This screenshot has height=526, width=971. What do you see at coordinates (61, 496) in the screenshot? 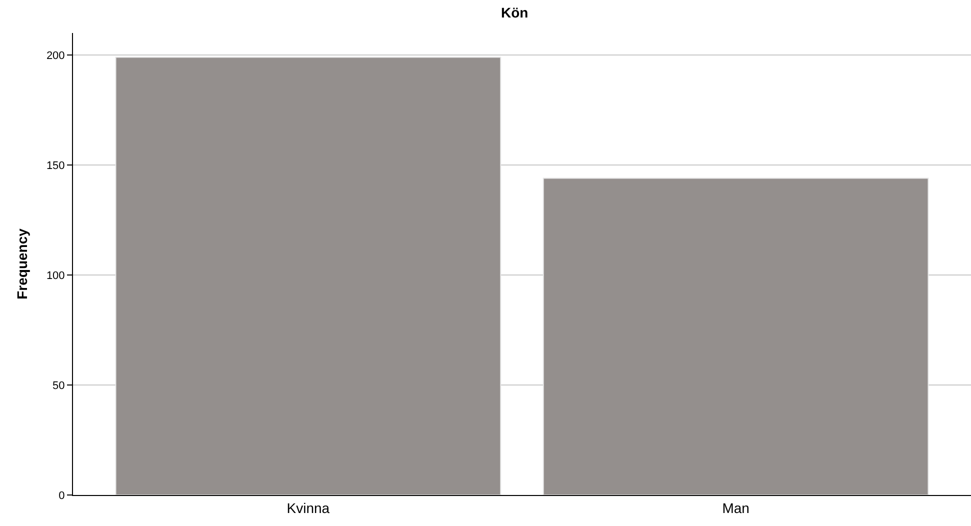
I see `y-tick-label: 0` at bounding box center [61, 496].